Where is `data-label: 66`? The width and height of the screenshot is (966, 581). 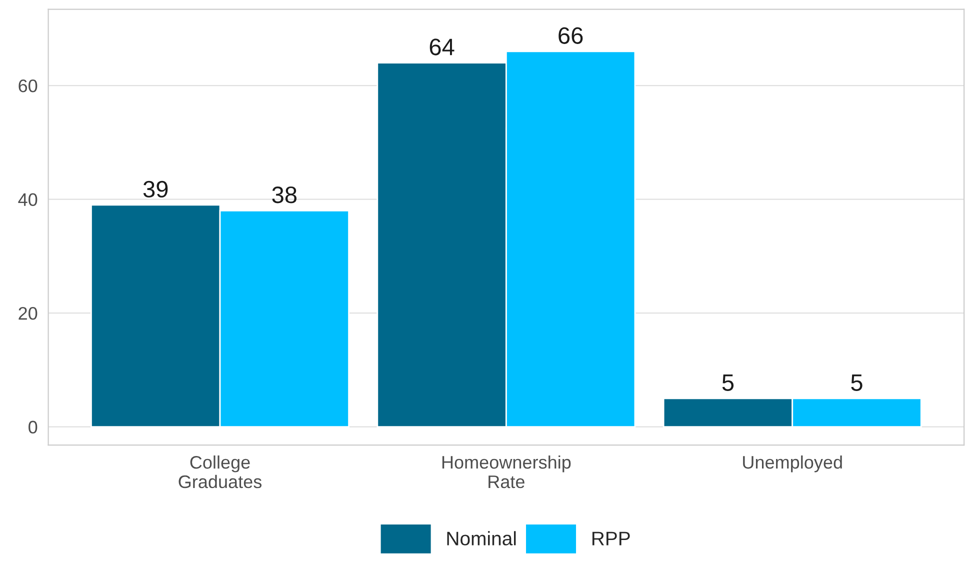
data-label: 66 is located at coordinates (570, 35).